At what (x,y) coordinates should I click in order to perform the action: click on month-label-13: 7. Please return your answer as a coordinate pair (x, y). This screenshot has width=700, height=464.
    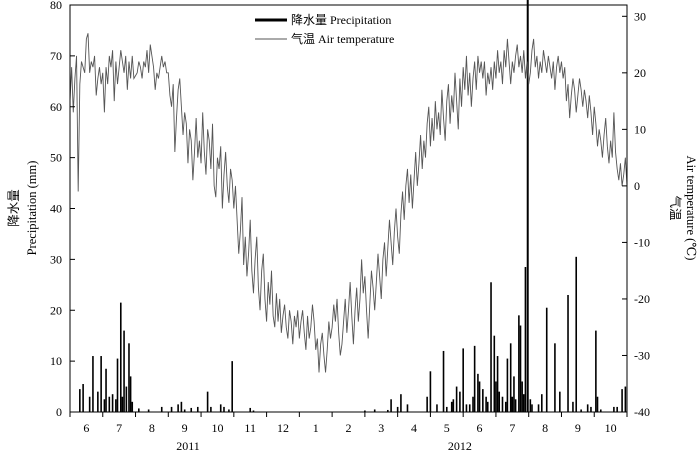
    Looking at the image, I should click on (512, 428).